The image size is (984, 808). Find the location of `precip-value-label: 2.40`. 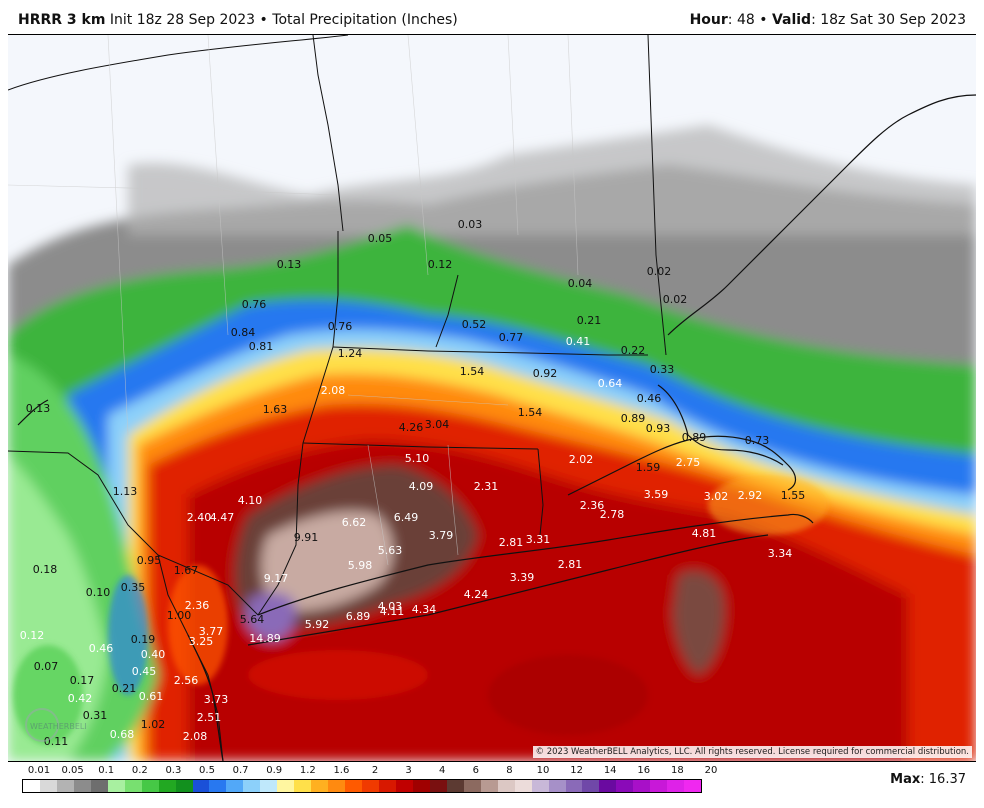

precip-value-label: 2.40 is located at coordinates (199, 517).